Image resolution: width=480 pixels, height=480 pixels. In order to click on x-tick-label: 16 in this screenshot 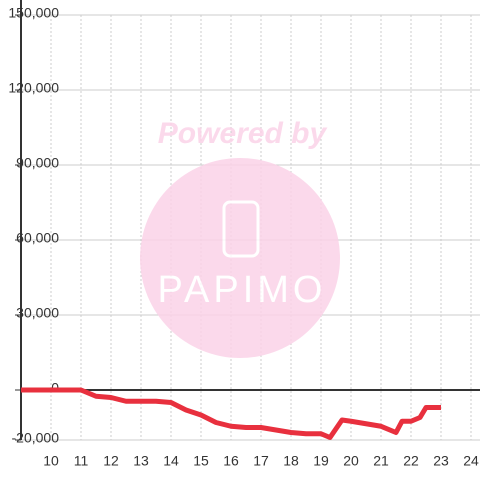, I will do `click(231, 461)`.